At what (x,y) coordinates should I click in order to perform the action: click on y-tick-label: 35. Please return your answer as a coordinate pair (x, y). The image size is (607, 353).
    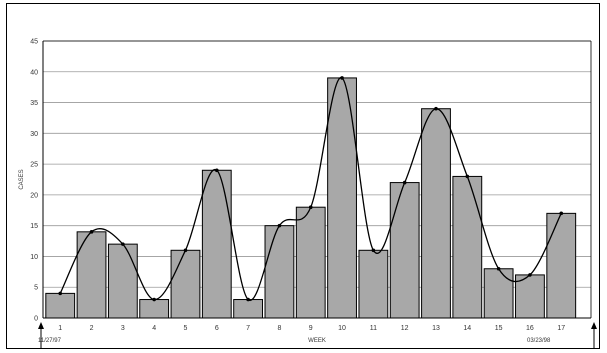
    Looking at the image, I should click on (34, 103).